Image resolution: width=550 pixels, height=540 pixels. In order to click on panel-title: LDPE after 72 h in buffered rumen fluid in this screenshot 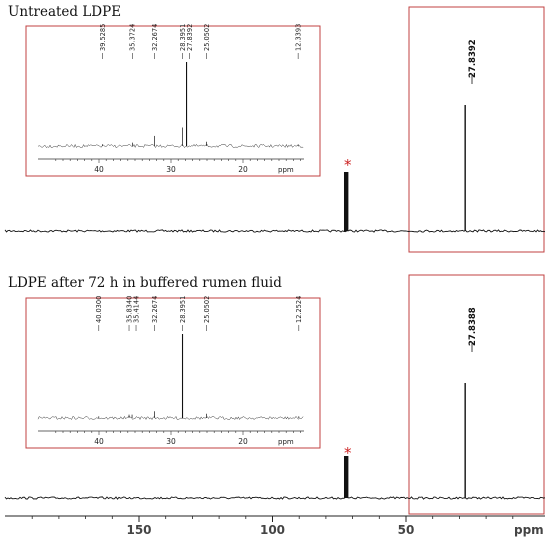, I will do `click(145, 283)`.